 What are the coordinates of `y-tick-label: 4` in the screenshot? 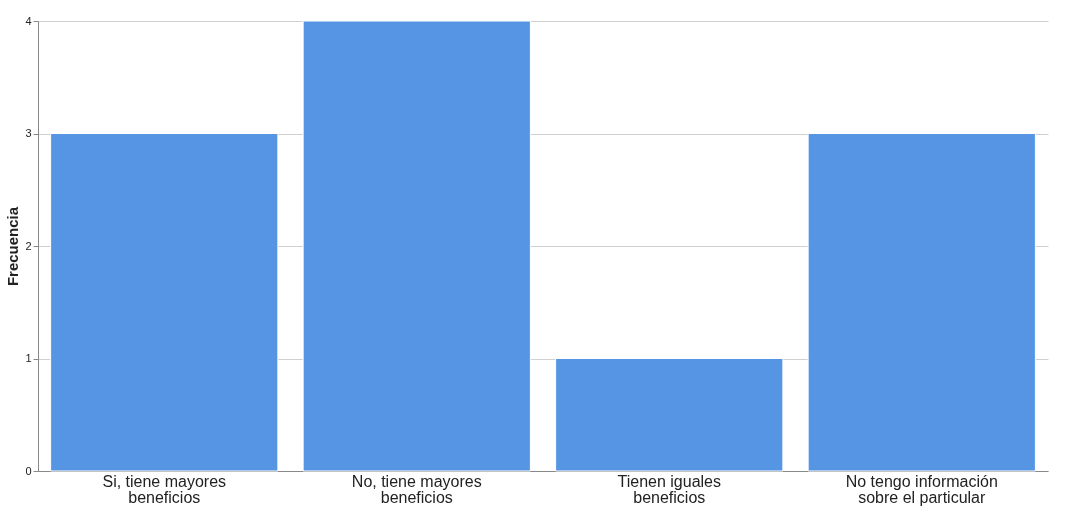 It's located at (28, 20).